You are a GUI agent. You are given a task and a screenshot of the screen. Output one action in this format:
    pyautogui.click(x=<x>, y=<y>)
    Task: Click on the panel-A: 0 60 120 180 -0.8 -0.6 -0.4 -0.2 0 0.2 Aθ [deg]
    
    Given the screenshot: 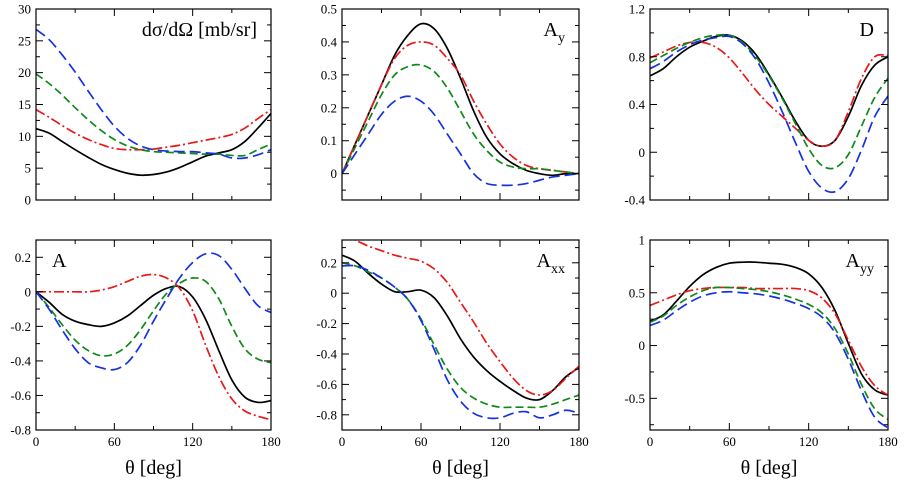 What is the action you would take?
    pyautogui.click(x=145, y=359)
    